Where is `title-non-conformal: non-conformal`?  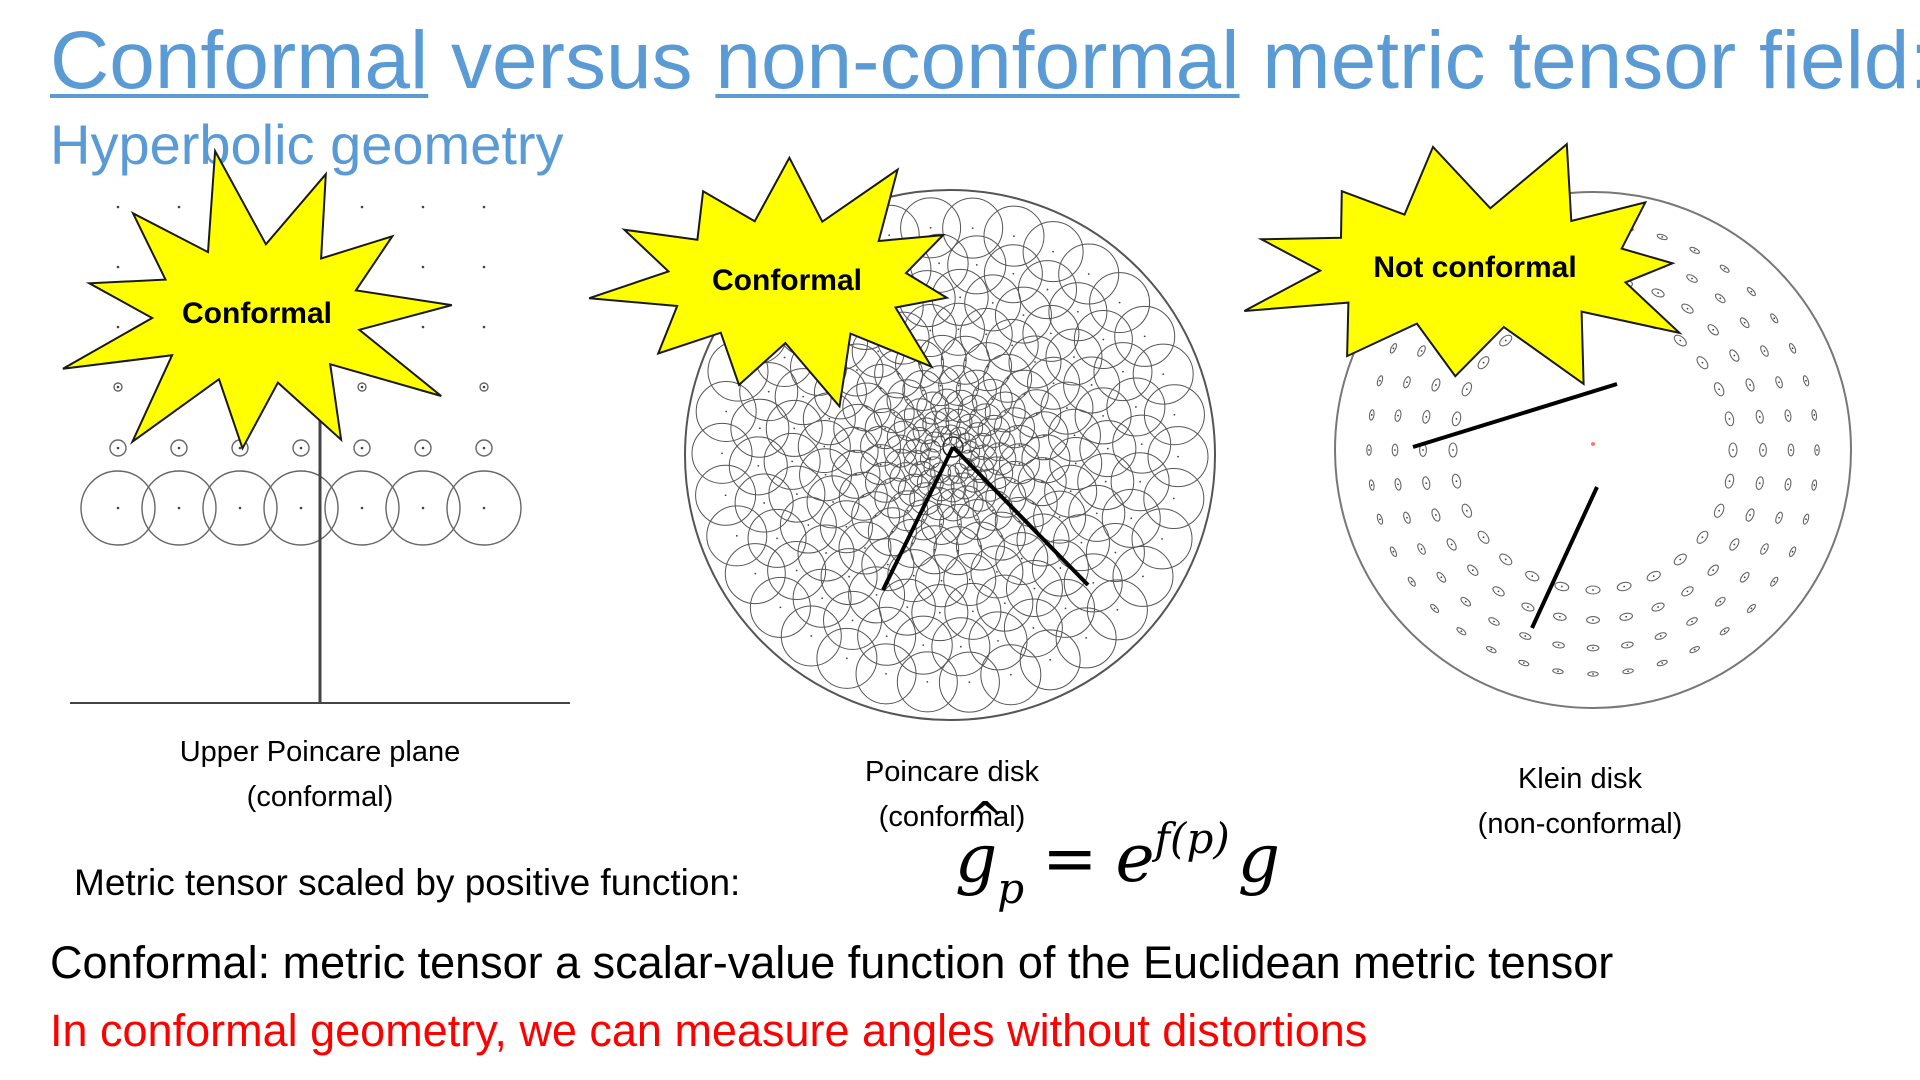 title-non-conformal: non-conformal is located at coordinates (977, 60).